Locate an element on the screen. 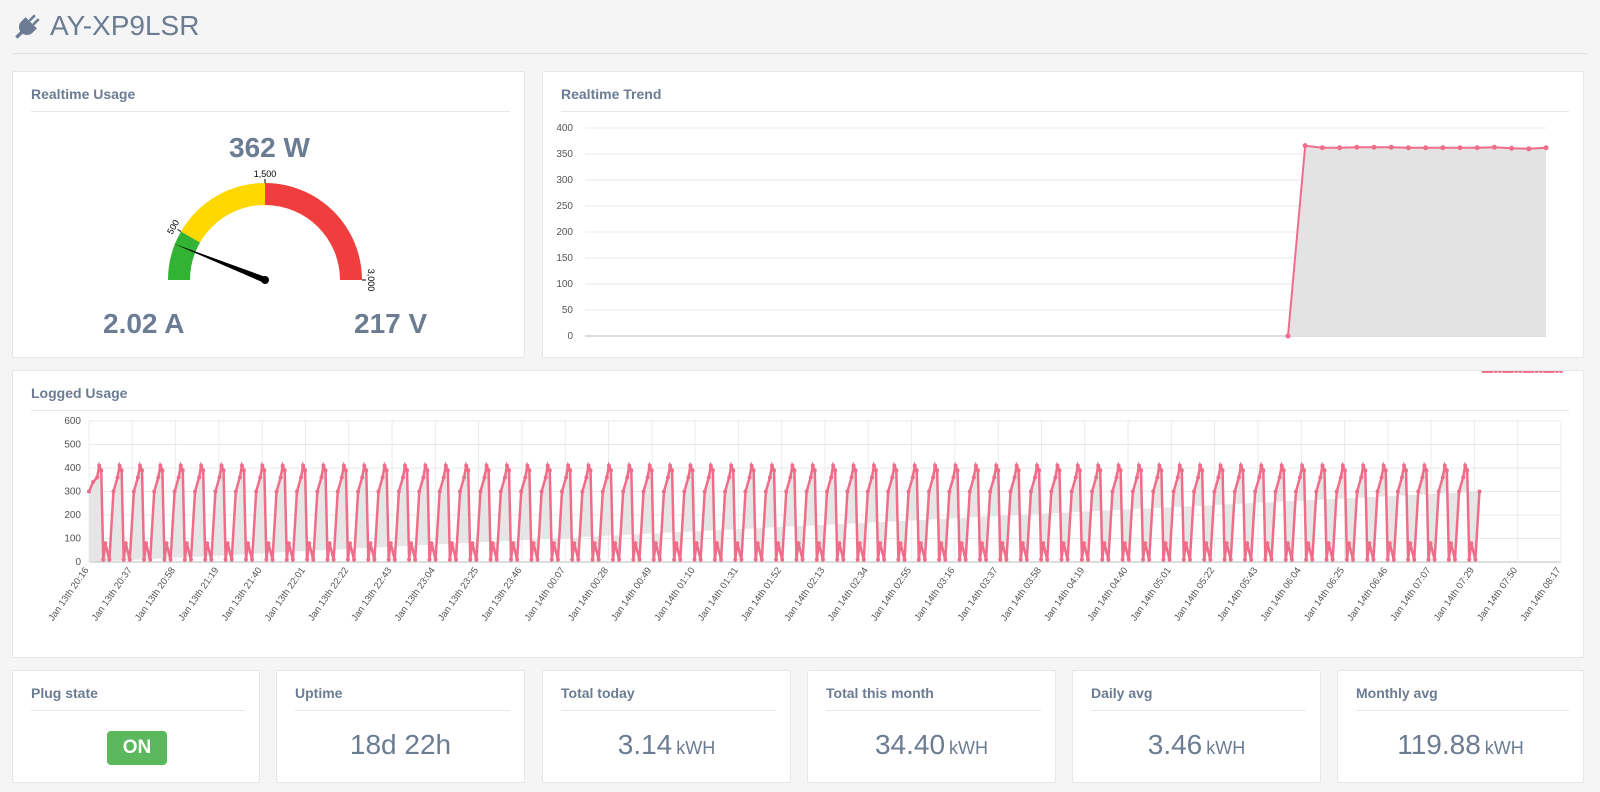  x-tick-label: Jan 14th 07:29 is located at coordinates (1454, 594).